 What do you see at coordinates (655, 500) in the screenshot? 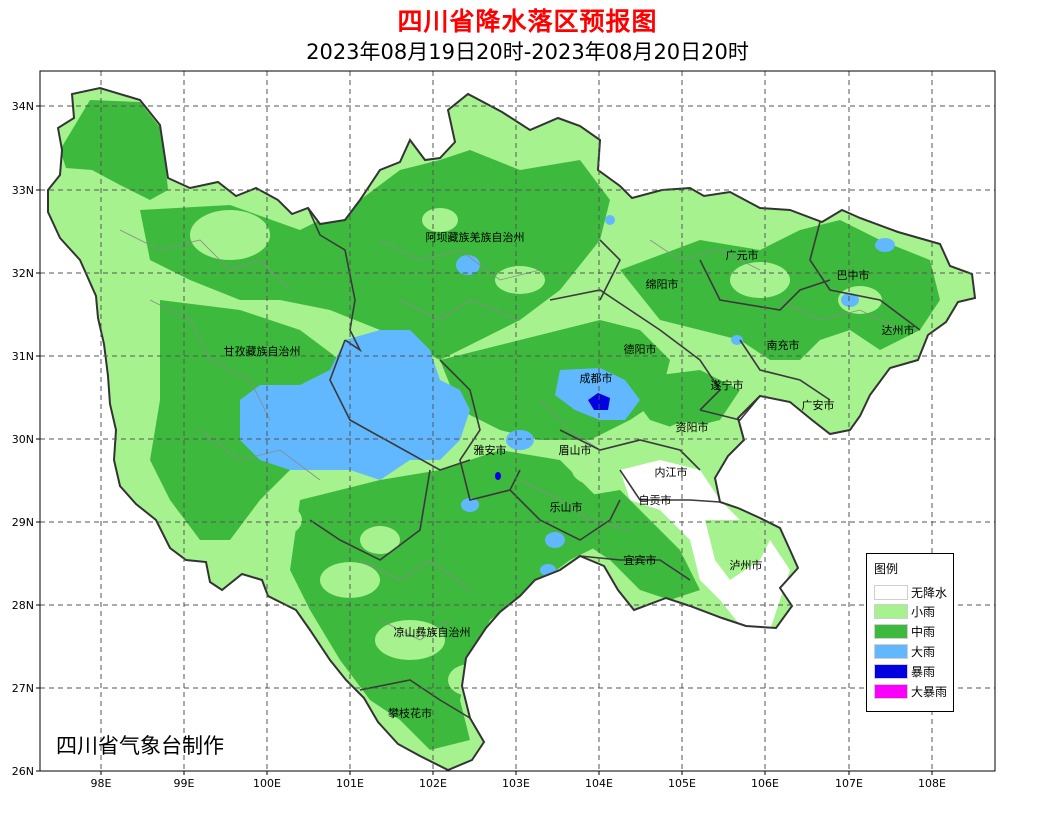
I see `region-label: 自贡市` at bounding box center [655, 500].